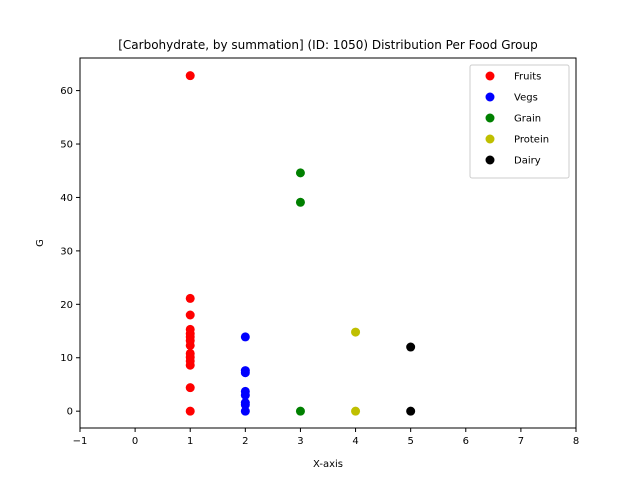  What do you see at coordinates (326, 437) in the screenshot?
I see `x-axis-ticks: −1 0 1 2 3 4 5 6 7 8` at bounding box center [326, 437].